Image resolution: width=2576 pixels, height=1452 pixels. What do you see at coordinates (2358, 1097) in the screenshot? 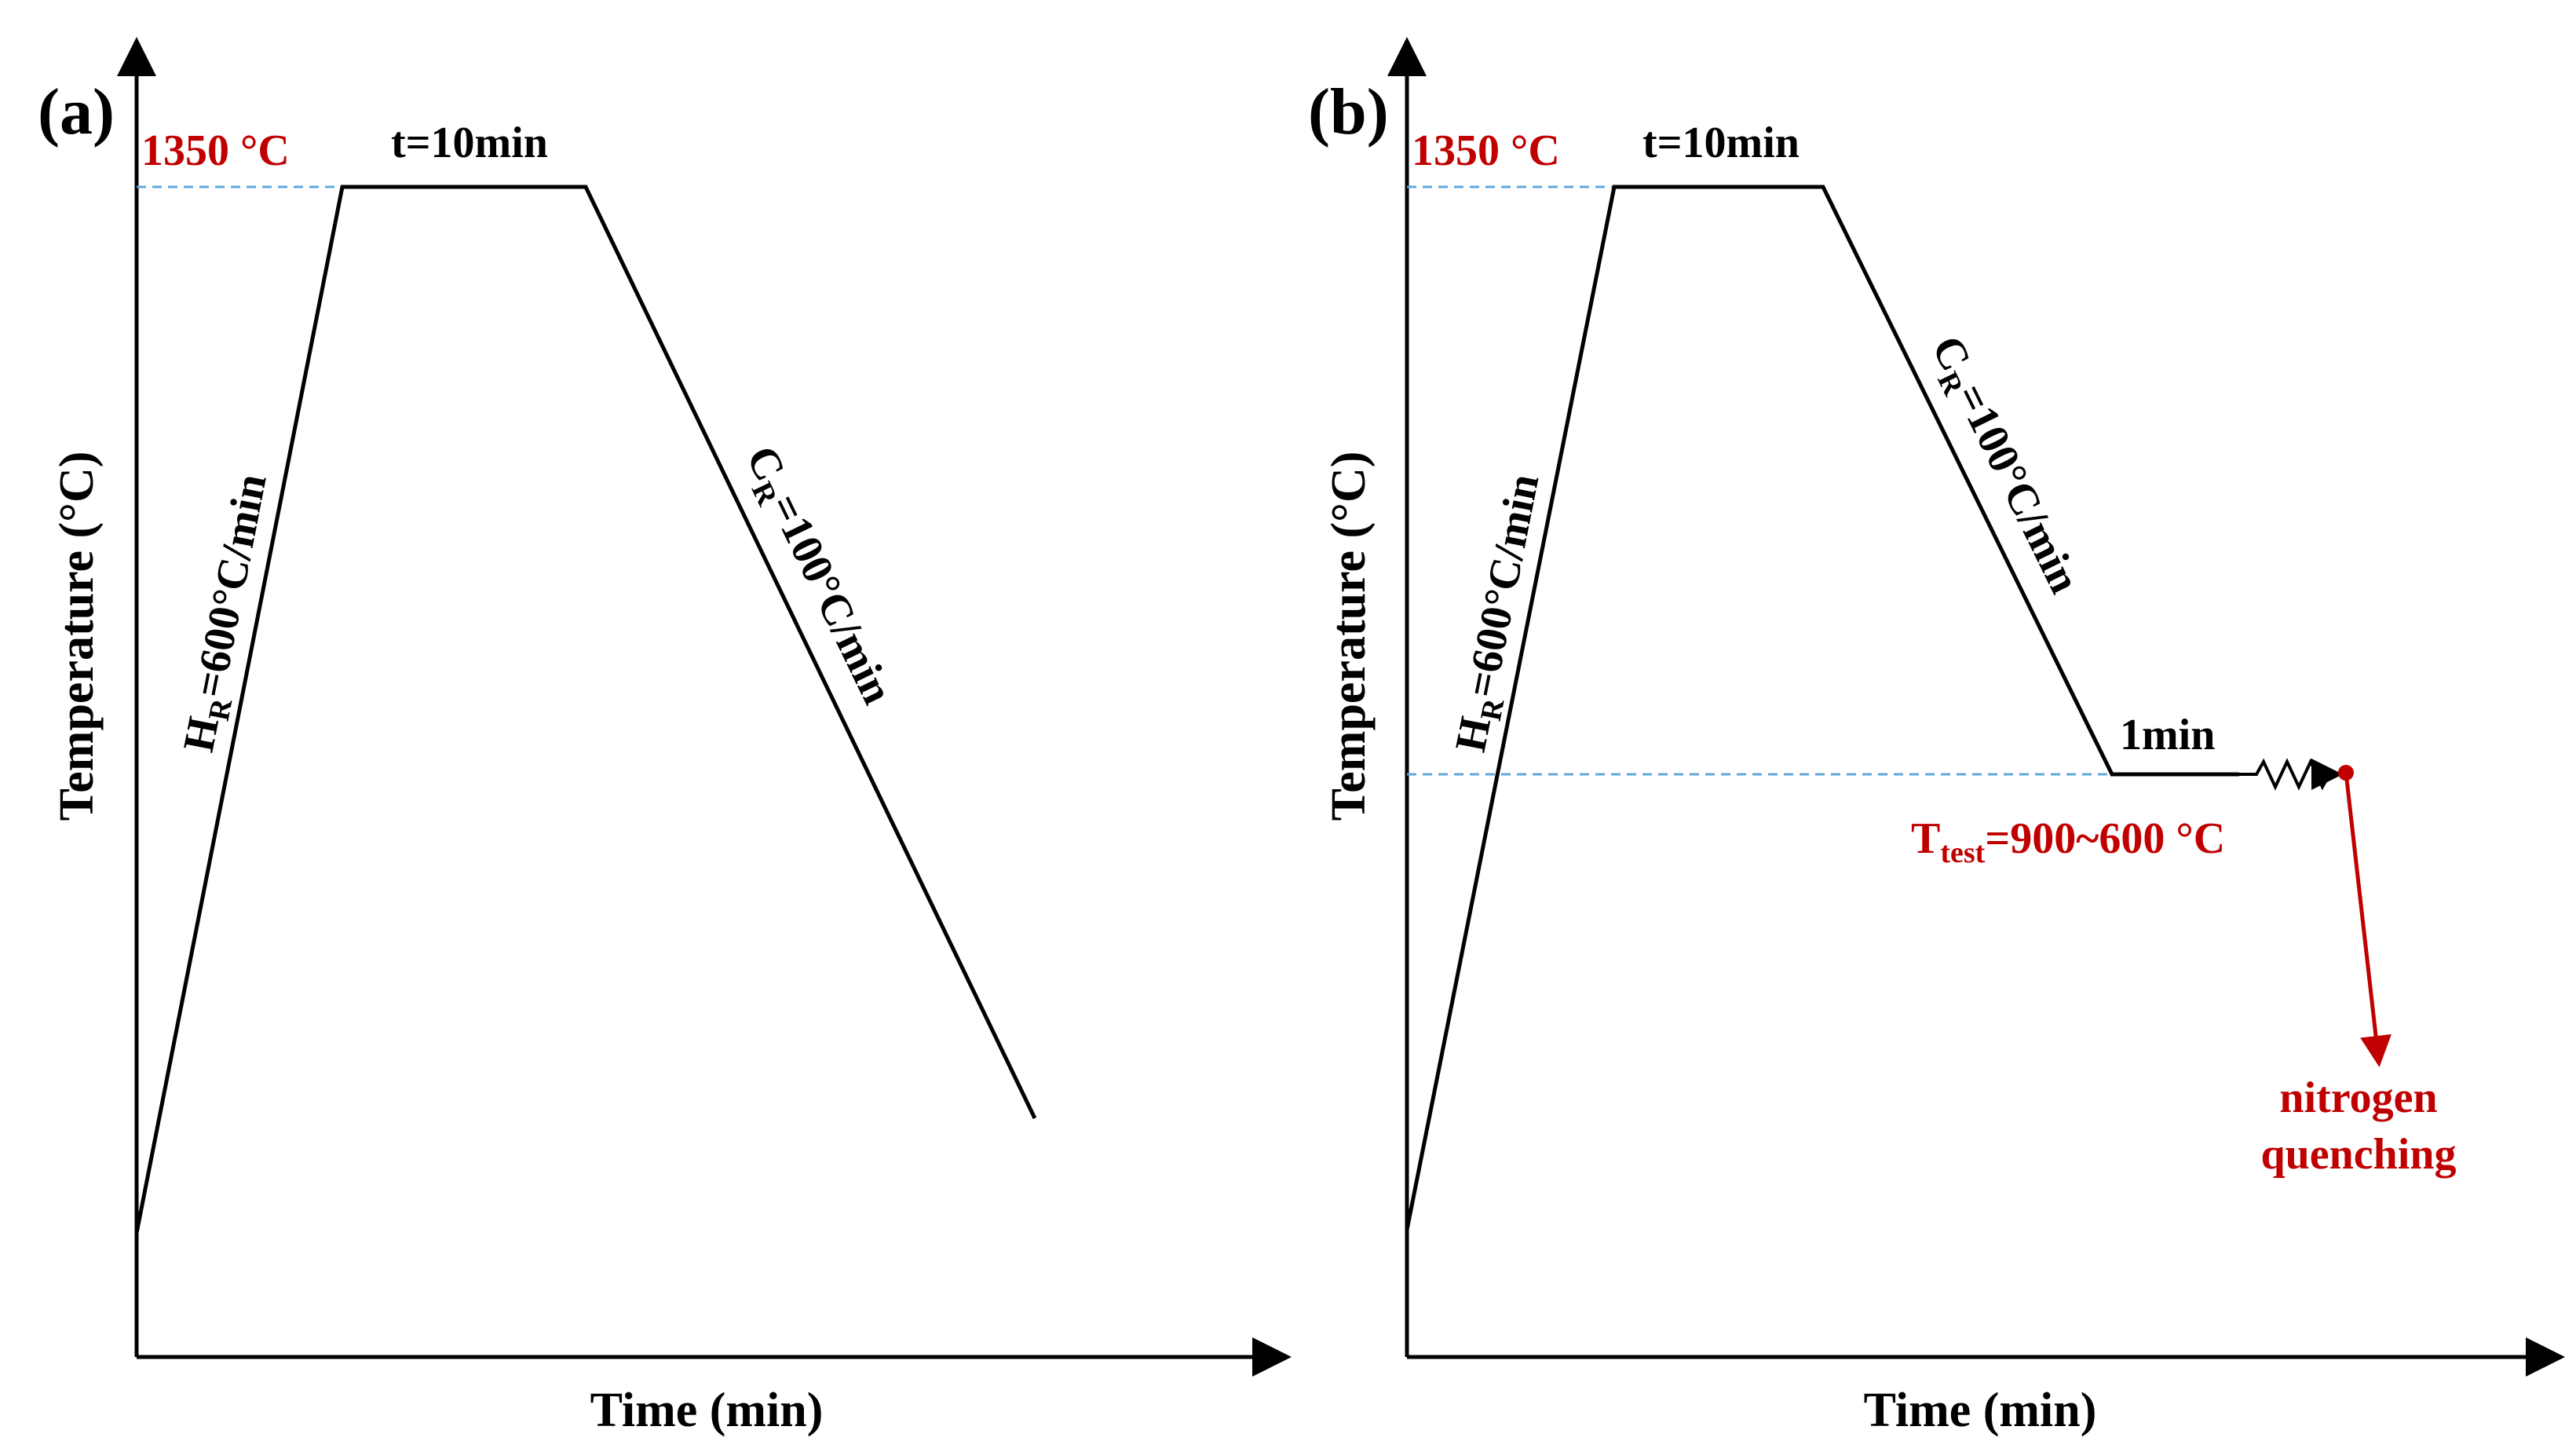
I see `panel-b-quench-label-line1: nitrogen` at bounding box center [2358, 1097].